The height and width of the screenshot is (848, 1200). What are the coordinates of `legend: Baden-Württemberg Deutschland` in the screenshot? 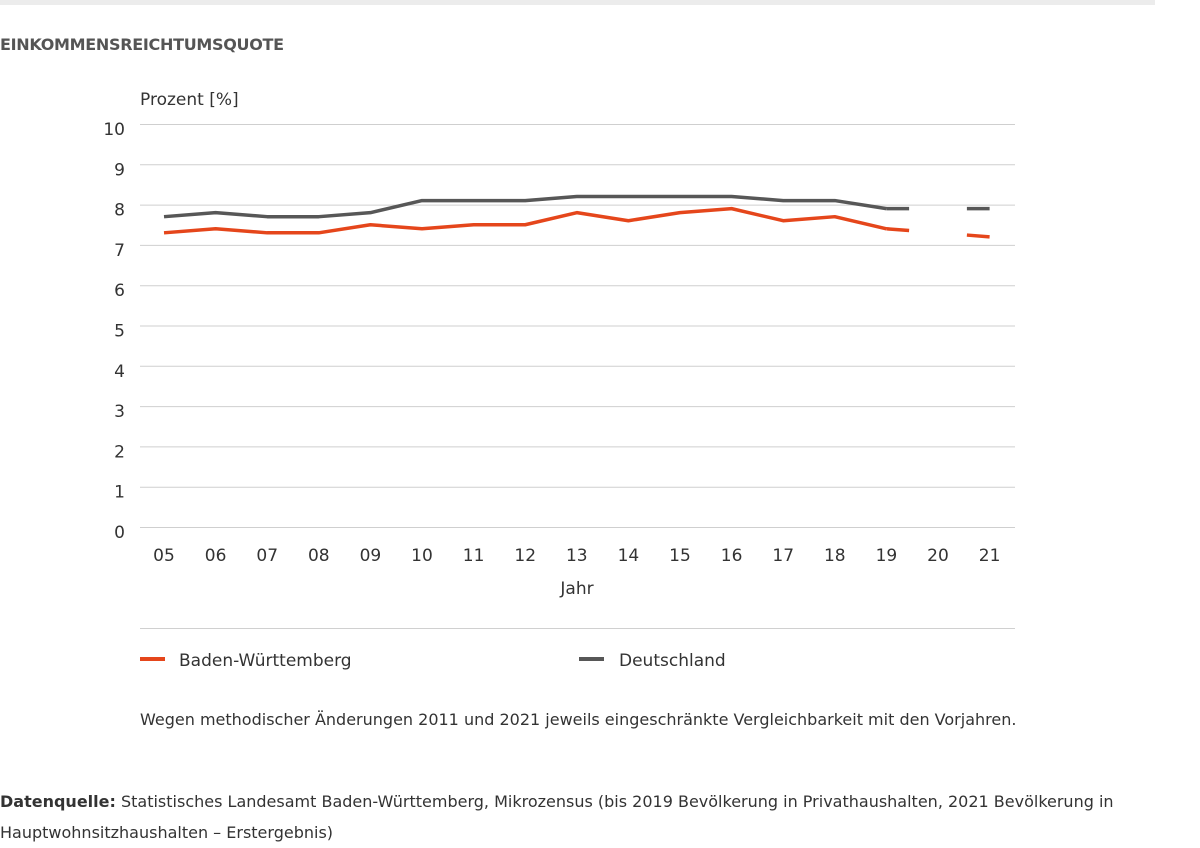 It's located at (433, 661).